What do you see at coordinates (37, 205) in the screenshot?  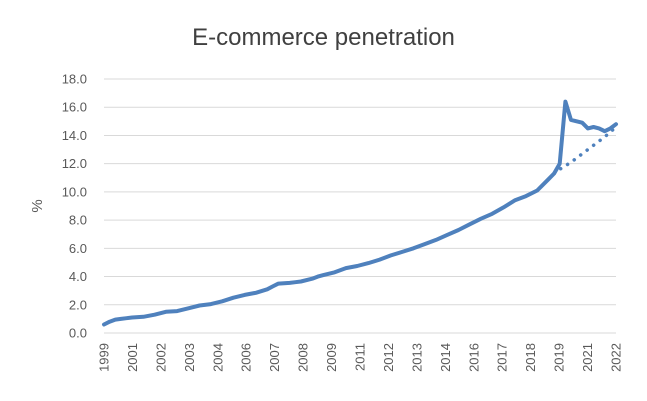 I see `y-axis-title: %` at bounding box center [37, 205].